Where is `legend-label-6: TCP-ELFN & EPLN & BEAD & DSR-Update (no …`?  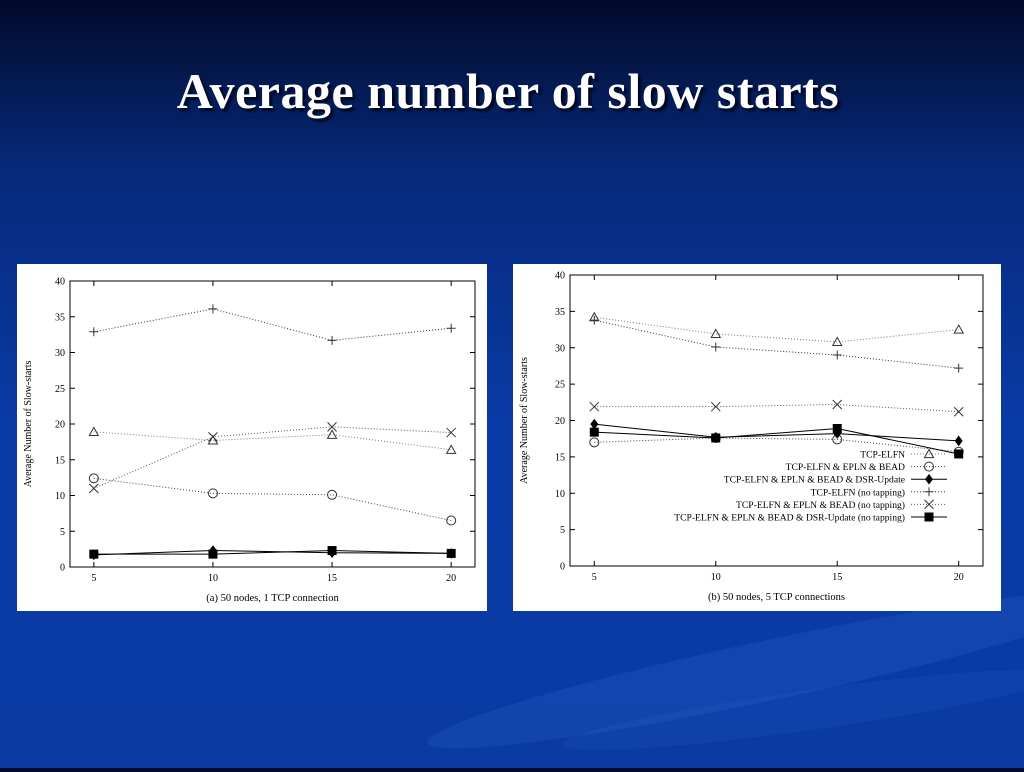 legend-label-6: TCP-ELFN & EPLN & BEAD & DSR-Update (no … is located at coordinates (789, 518).